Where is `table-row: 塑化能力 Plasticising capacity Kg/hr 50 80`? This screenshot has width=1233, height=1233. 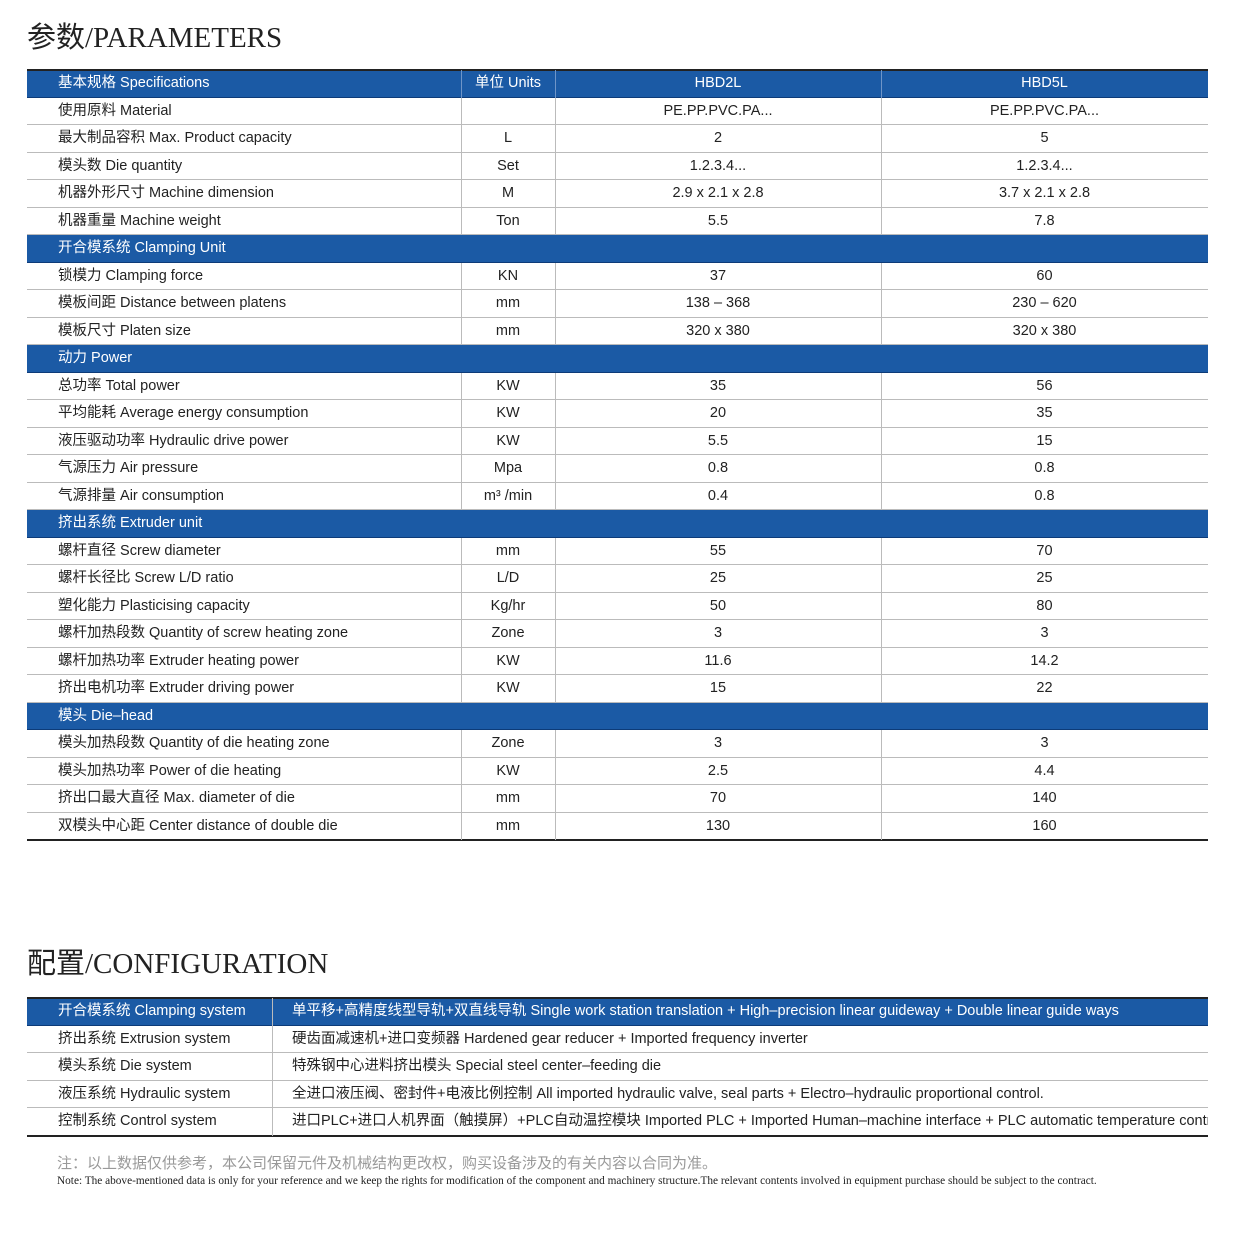 table-row: 塑化能力 Plasticising capacity Kg/hr 50 80 is located at coordinates (617, 606).